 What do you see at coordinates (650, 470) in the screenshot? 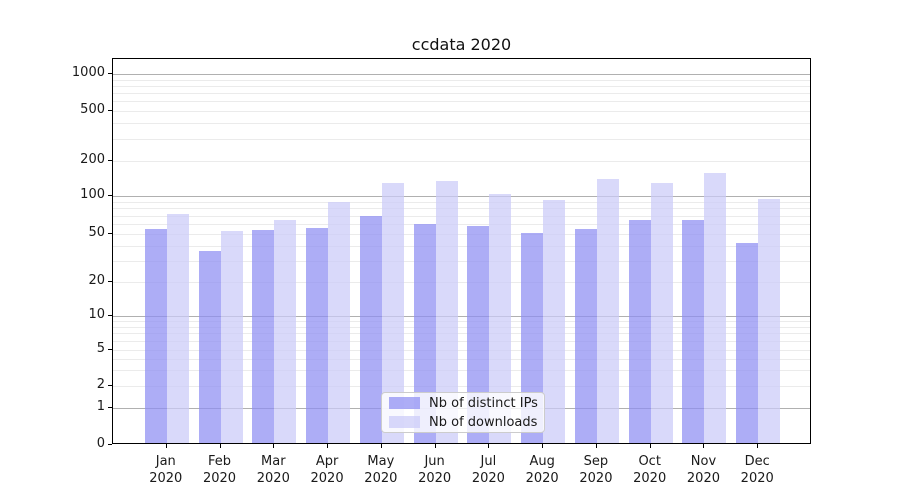
I see `x-tick-label: Oct 2020` at bounding box center [650, 470].